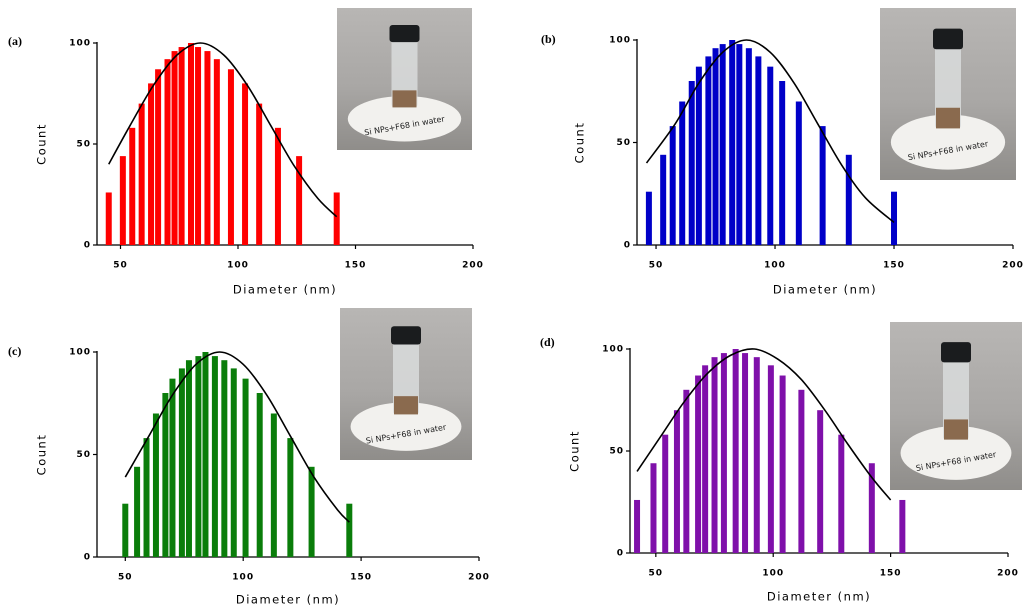  I want to click on panel-label: (b), so click(548, 39).